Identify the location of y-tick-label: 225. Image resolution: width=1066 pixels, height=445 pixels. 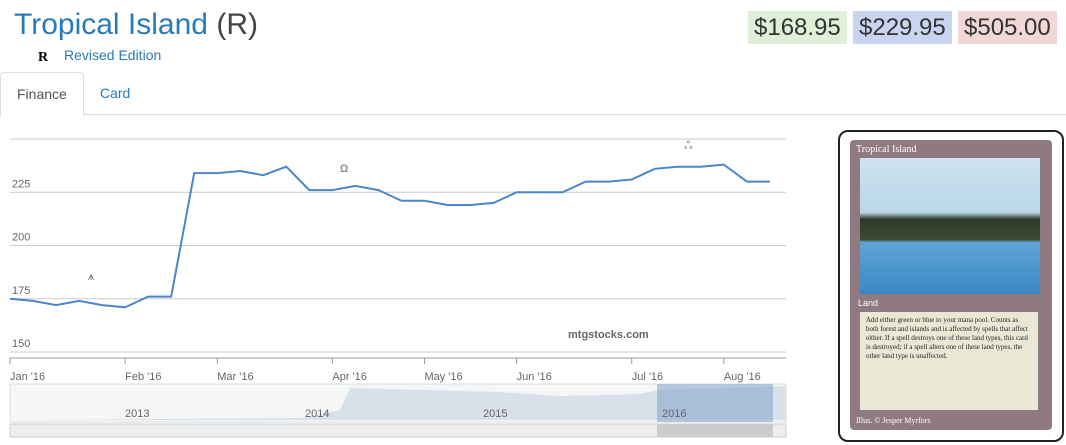
(21, 184).